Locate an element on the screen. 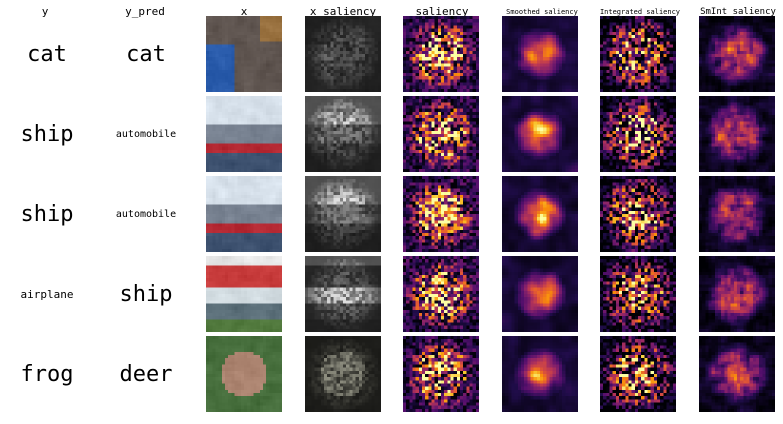 The width and height of the screenshot is (783, 424). row-0-smoothed-saliency-map-graphic is located at coordinates (540, 54).